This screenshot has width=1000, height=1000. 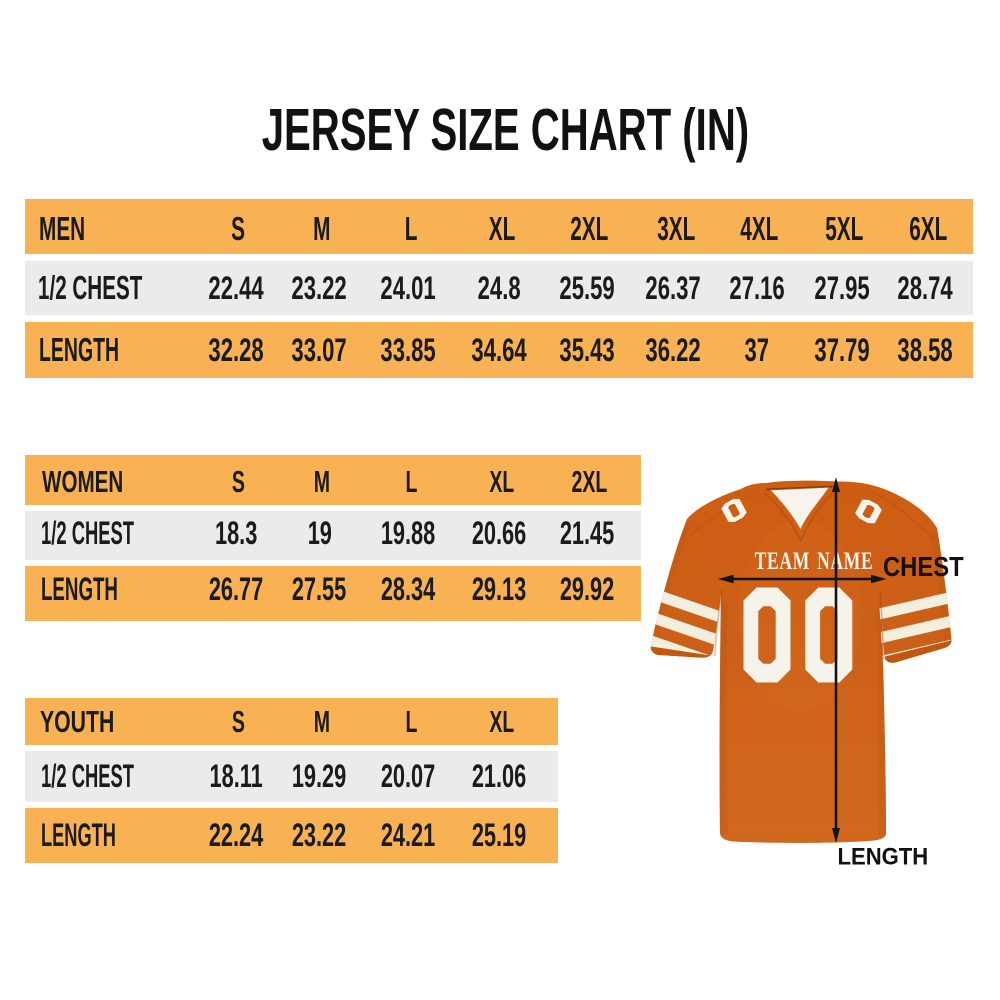 I want to click on svg-text: LENGTH, so click(x=882, y=856).